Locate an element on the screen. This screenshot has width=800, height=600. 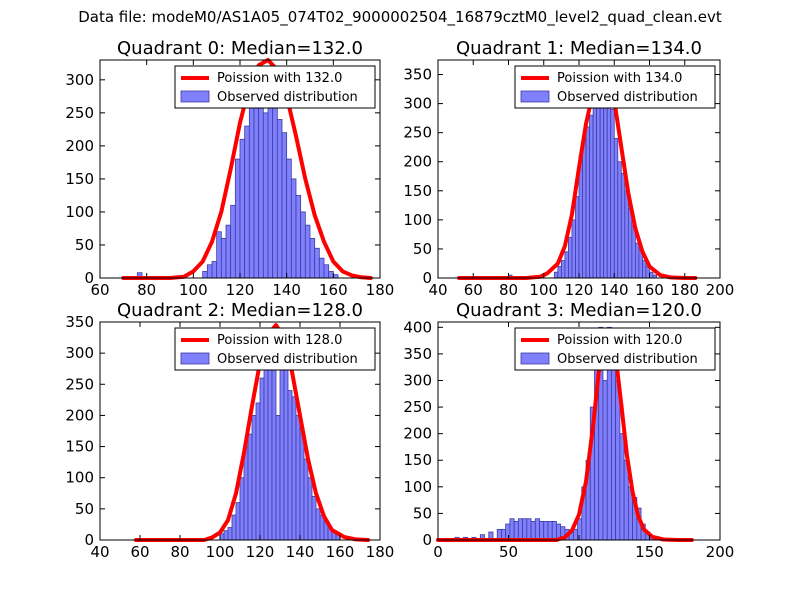
x-tick-label: 140 is located at coordinates (614, 290).